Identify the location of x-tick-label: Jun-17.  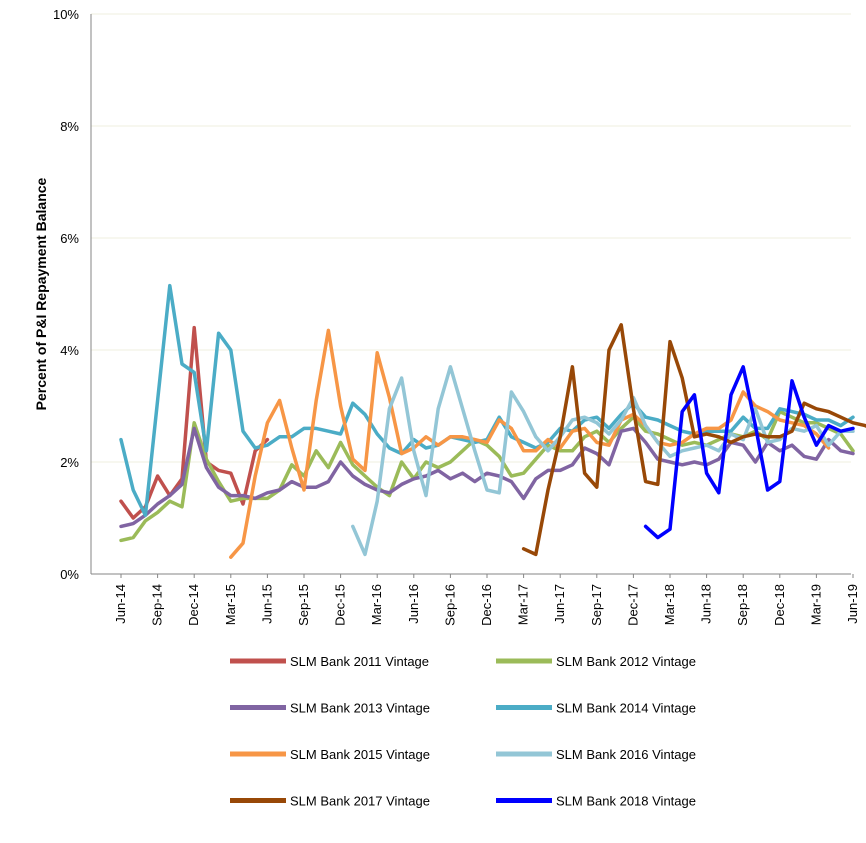
(559, 604).